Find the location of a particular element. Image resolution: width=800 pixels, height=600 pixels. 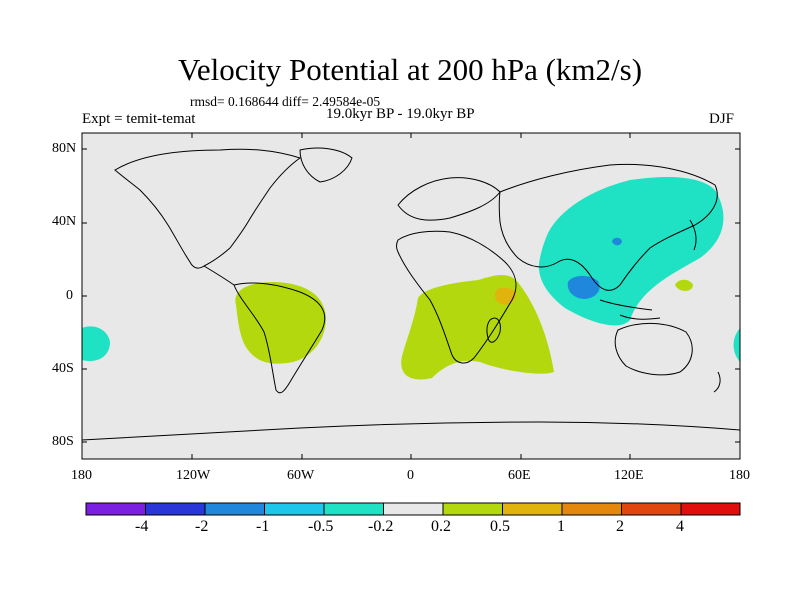

lon-label-60e: 60E is located at coordinates (519, 475).